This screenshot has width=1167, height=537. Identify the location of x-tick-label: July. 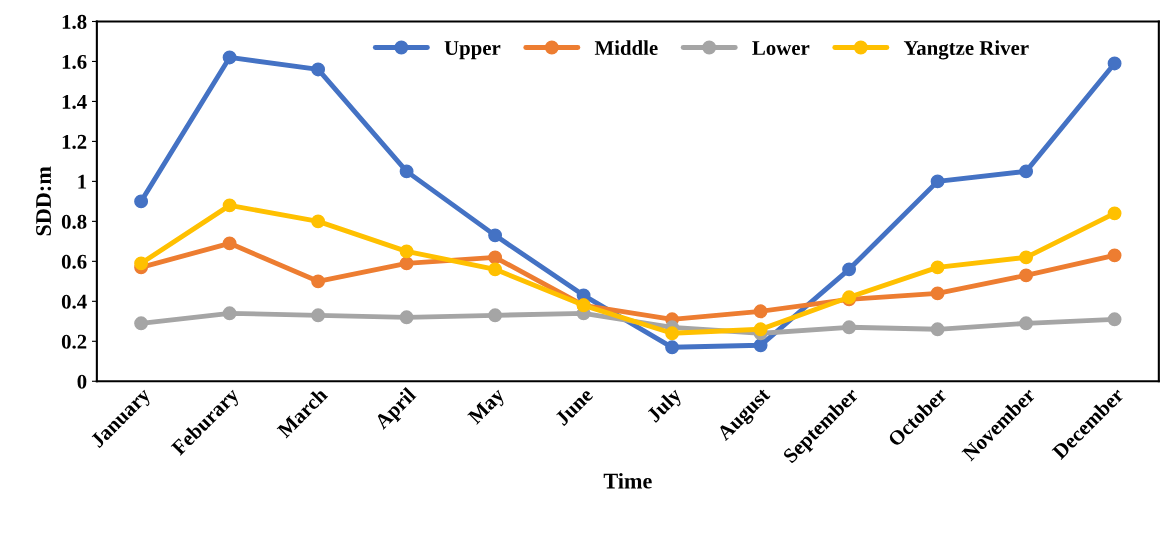
(665, 406).